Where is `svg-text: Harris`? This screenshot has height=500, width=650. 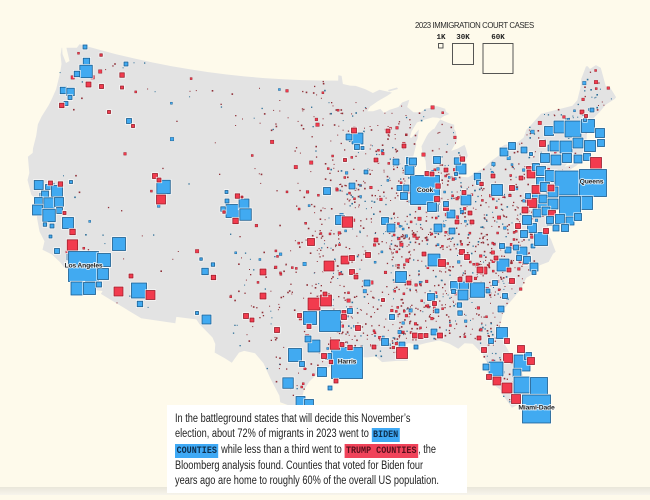
svg-text: Harris is located at coordinates (347, 362).